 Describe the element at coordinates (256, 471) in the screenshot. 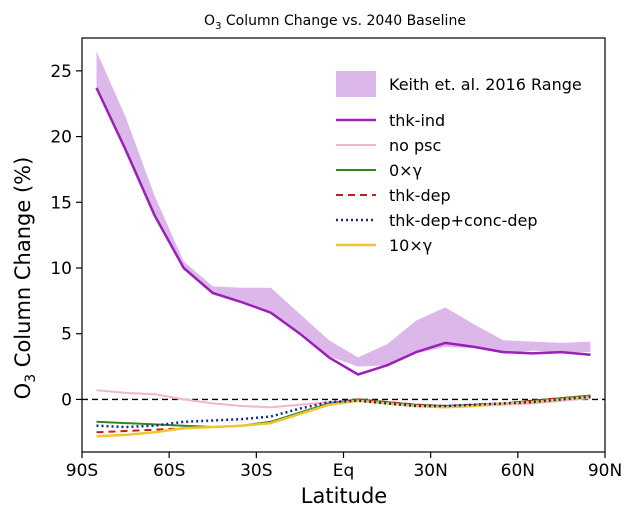

I see `x-tick-label: 30S` at that location.